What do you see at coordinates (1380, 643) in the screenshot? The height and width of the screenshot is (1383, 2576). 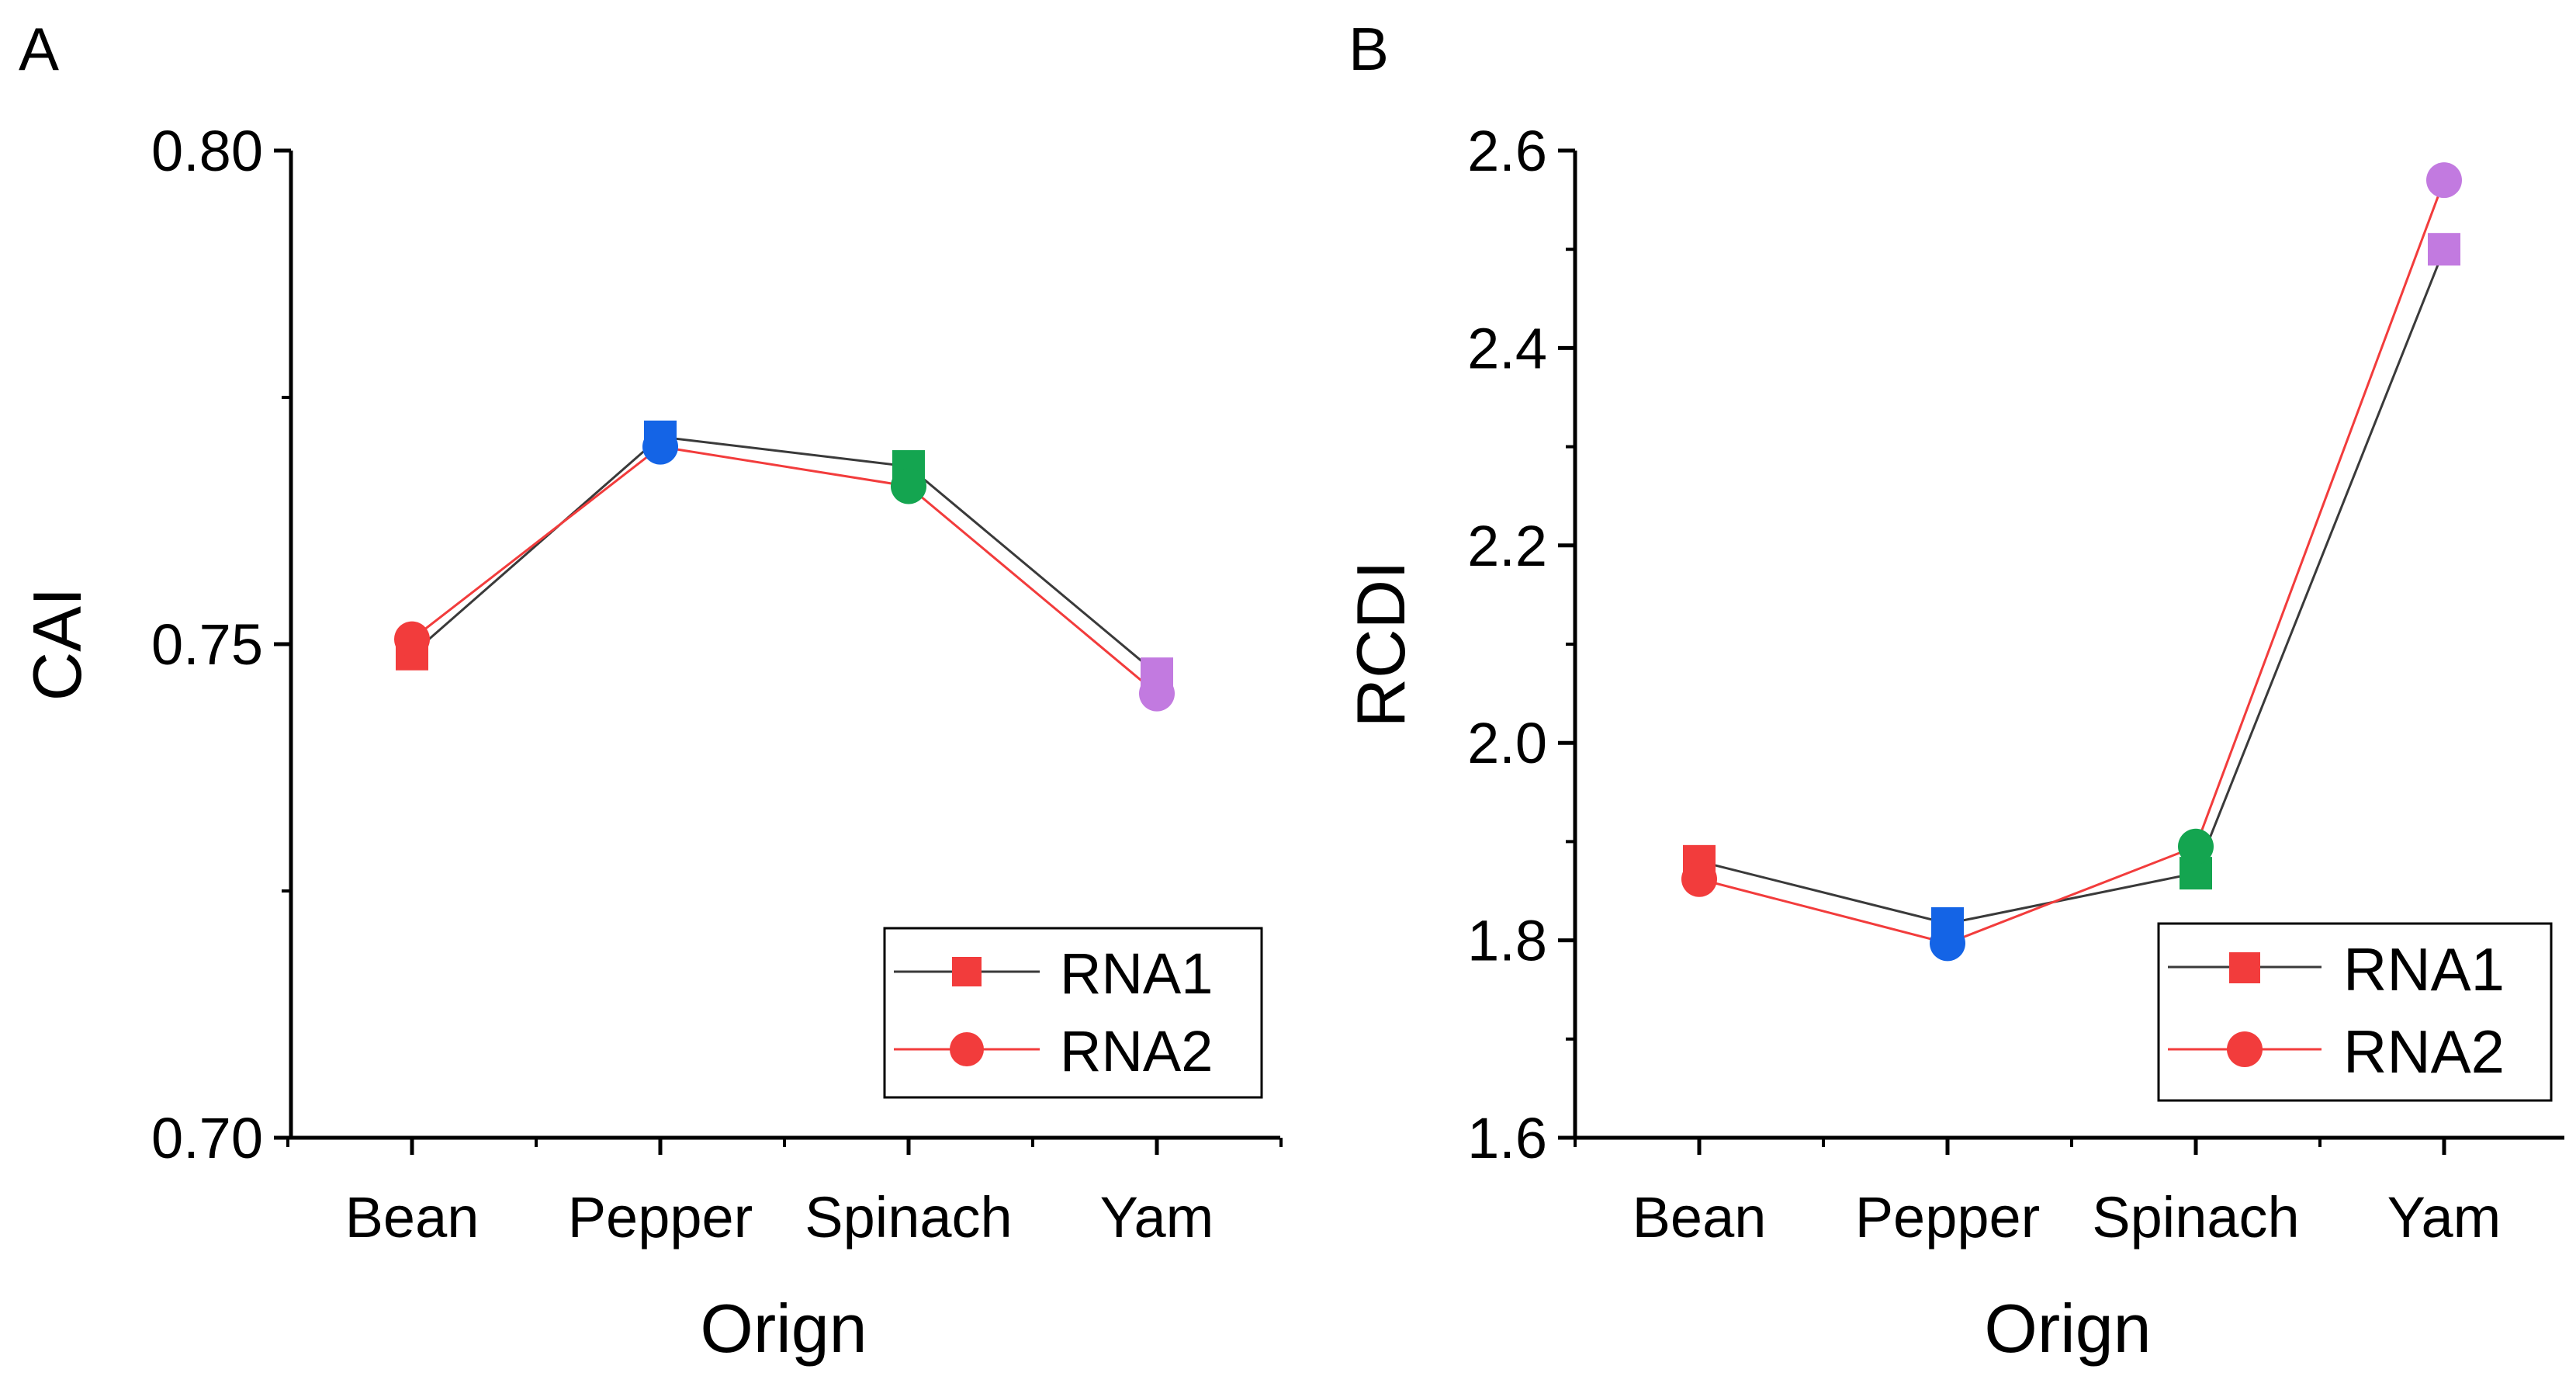 I see `panel-b-y-axis-title: RCDI` at bounding box center [1380, 643].